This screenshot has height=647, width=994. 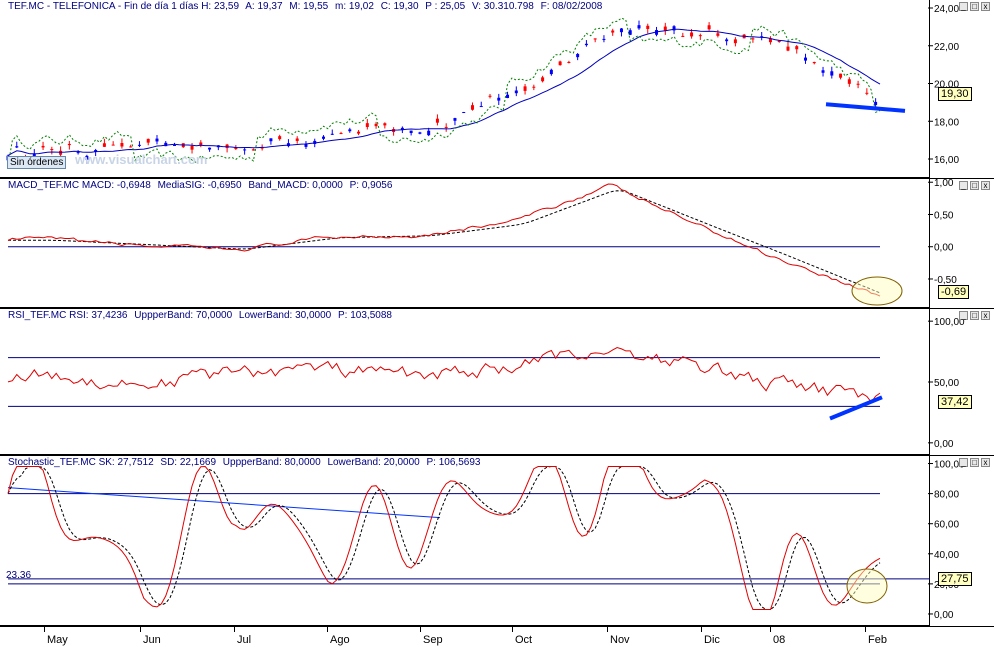 I want to click on price-tick-label: 22,00, so click(x=946, y=47).